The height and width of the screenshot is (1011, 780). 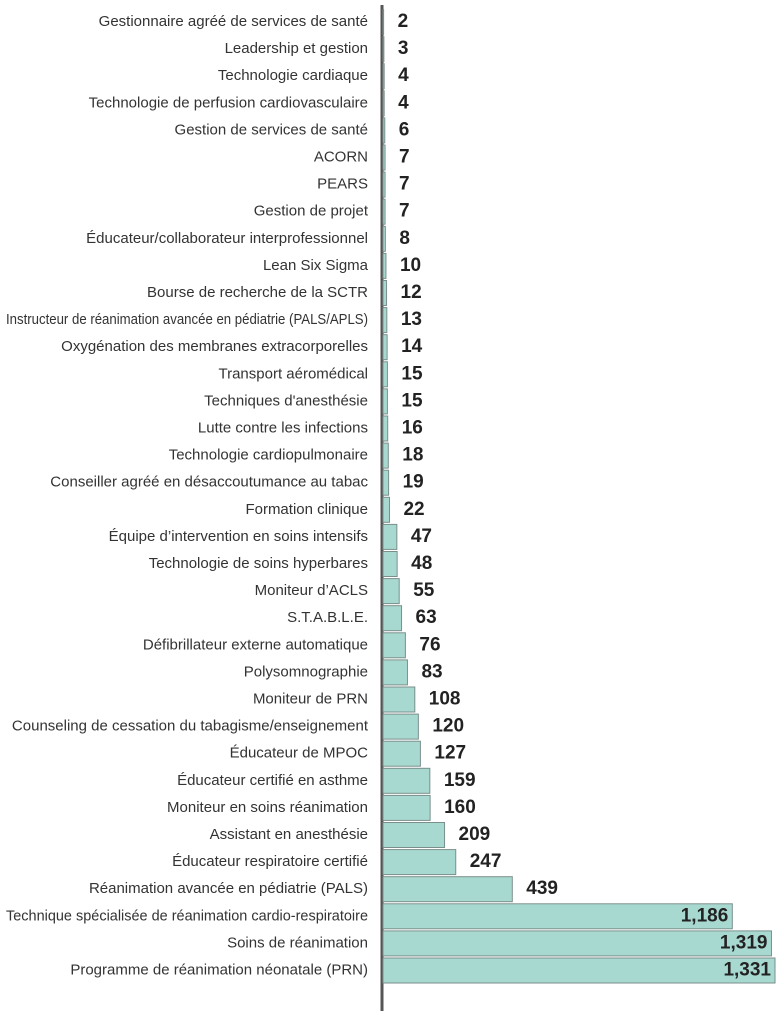 What do you see at coordinates (404, 129) in the screenshot?
I see `value-label: 6` at bounding box center [404, 129].